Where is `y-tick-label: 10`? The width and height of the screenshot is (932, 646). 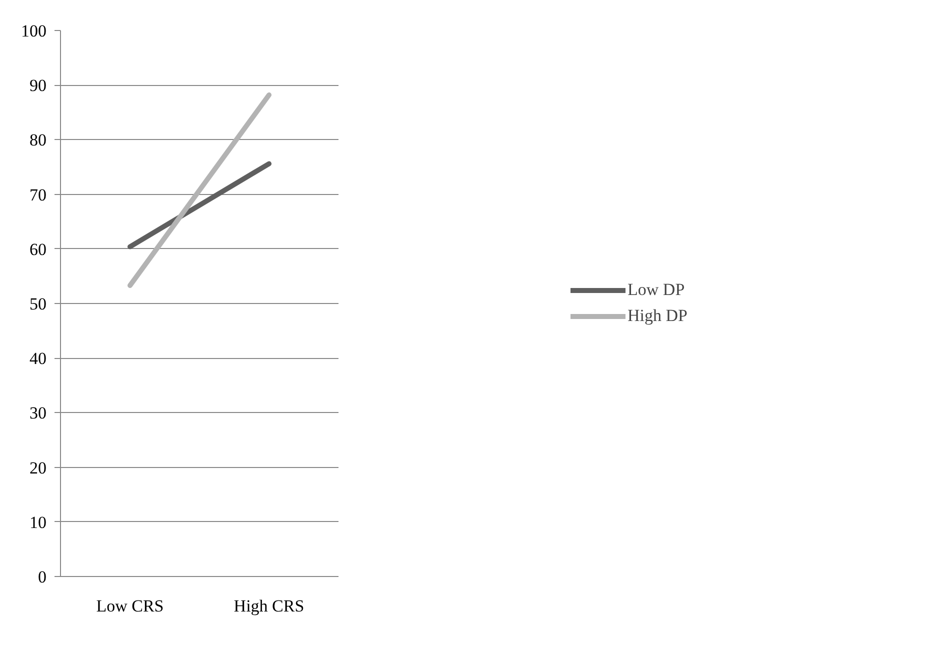
y-tick-label: 10 is located at coordinates (38, 522).